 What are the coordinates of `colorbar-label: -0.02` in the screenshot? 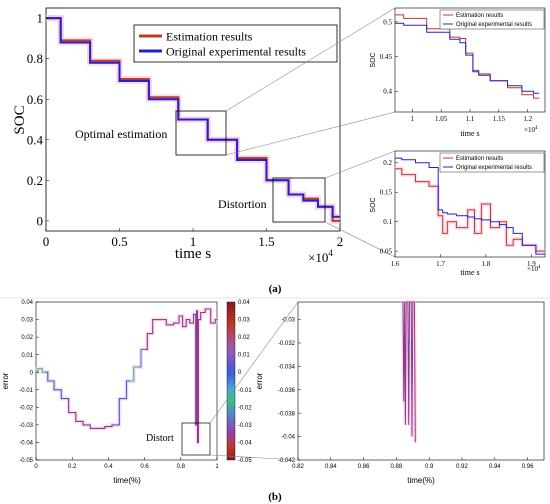 It's located at (245, 408).